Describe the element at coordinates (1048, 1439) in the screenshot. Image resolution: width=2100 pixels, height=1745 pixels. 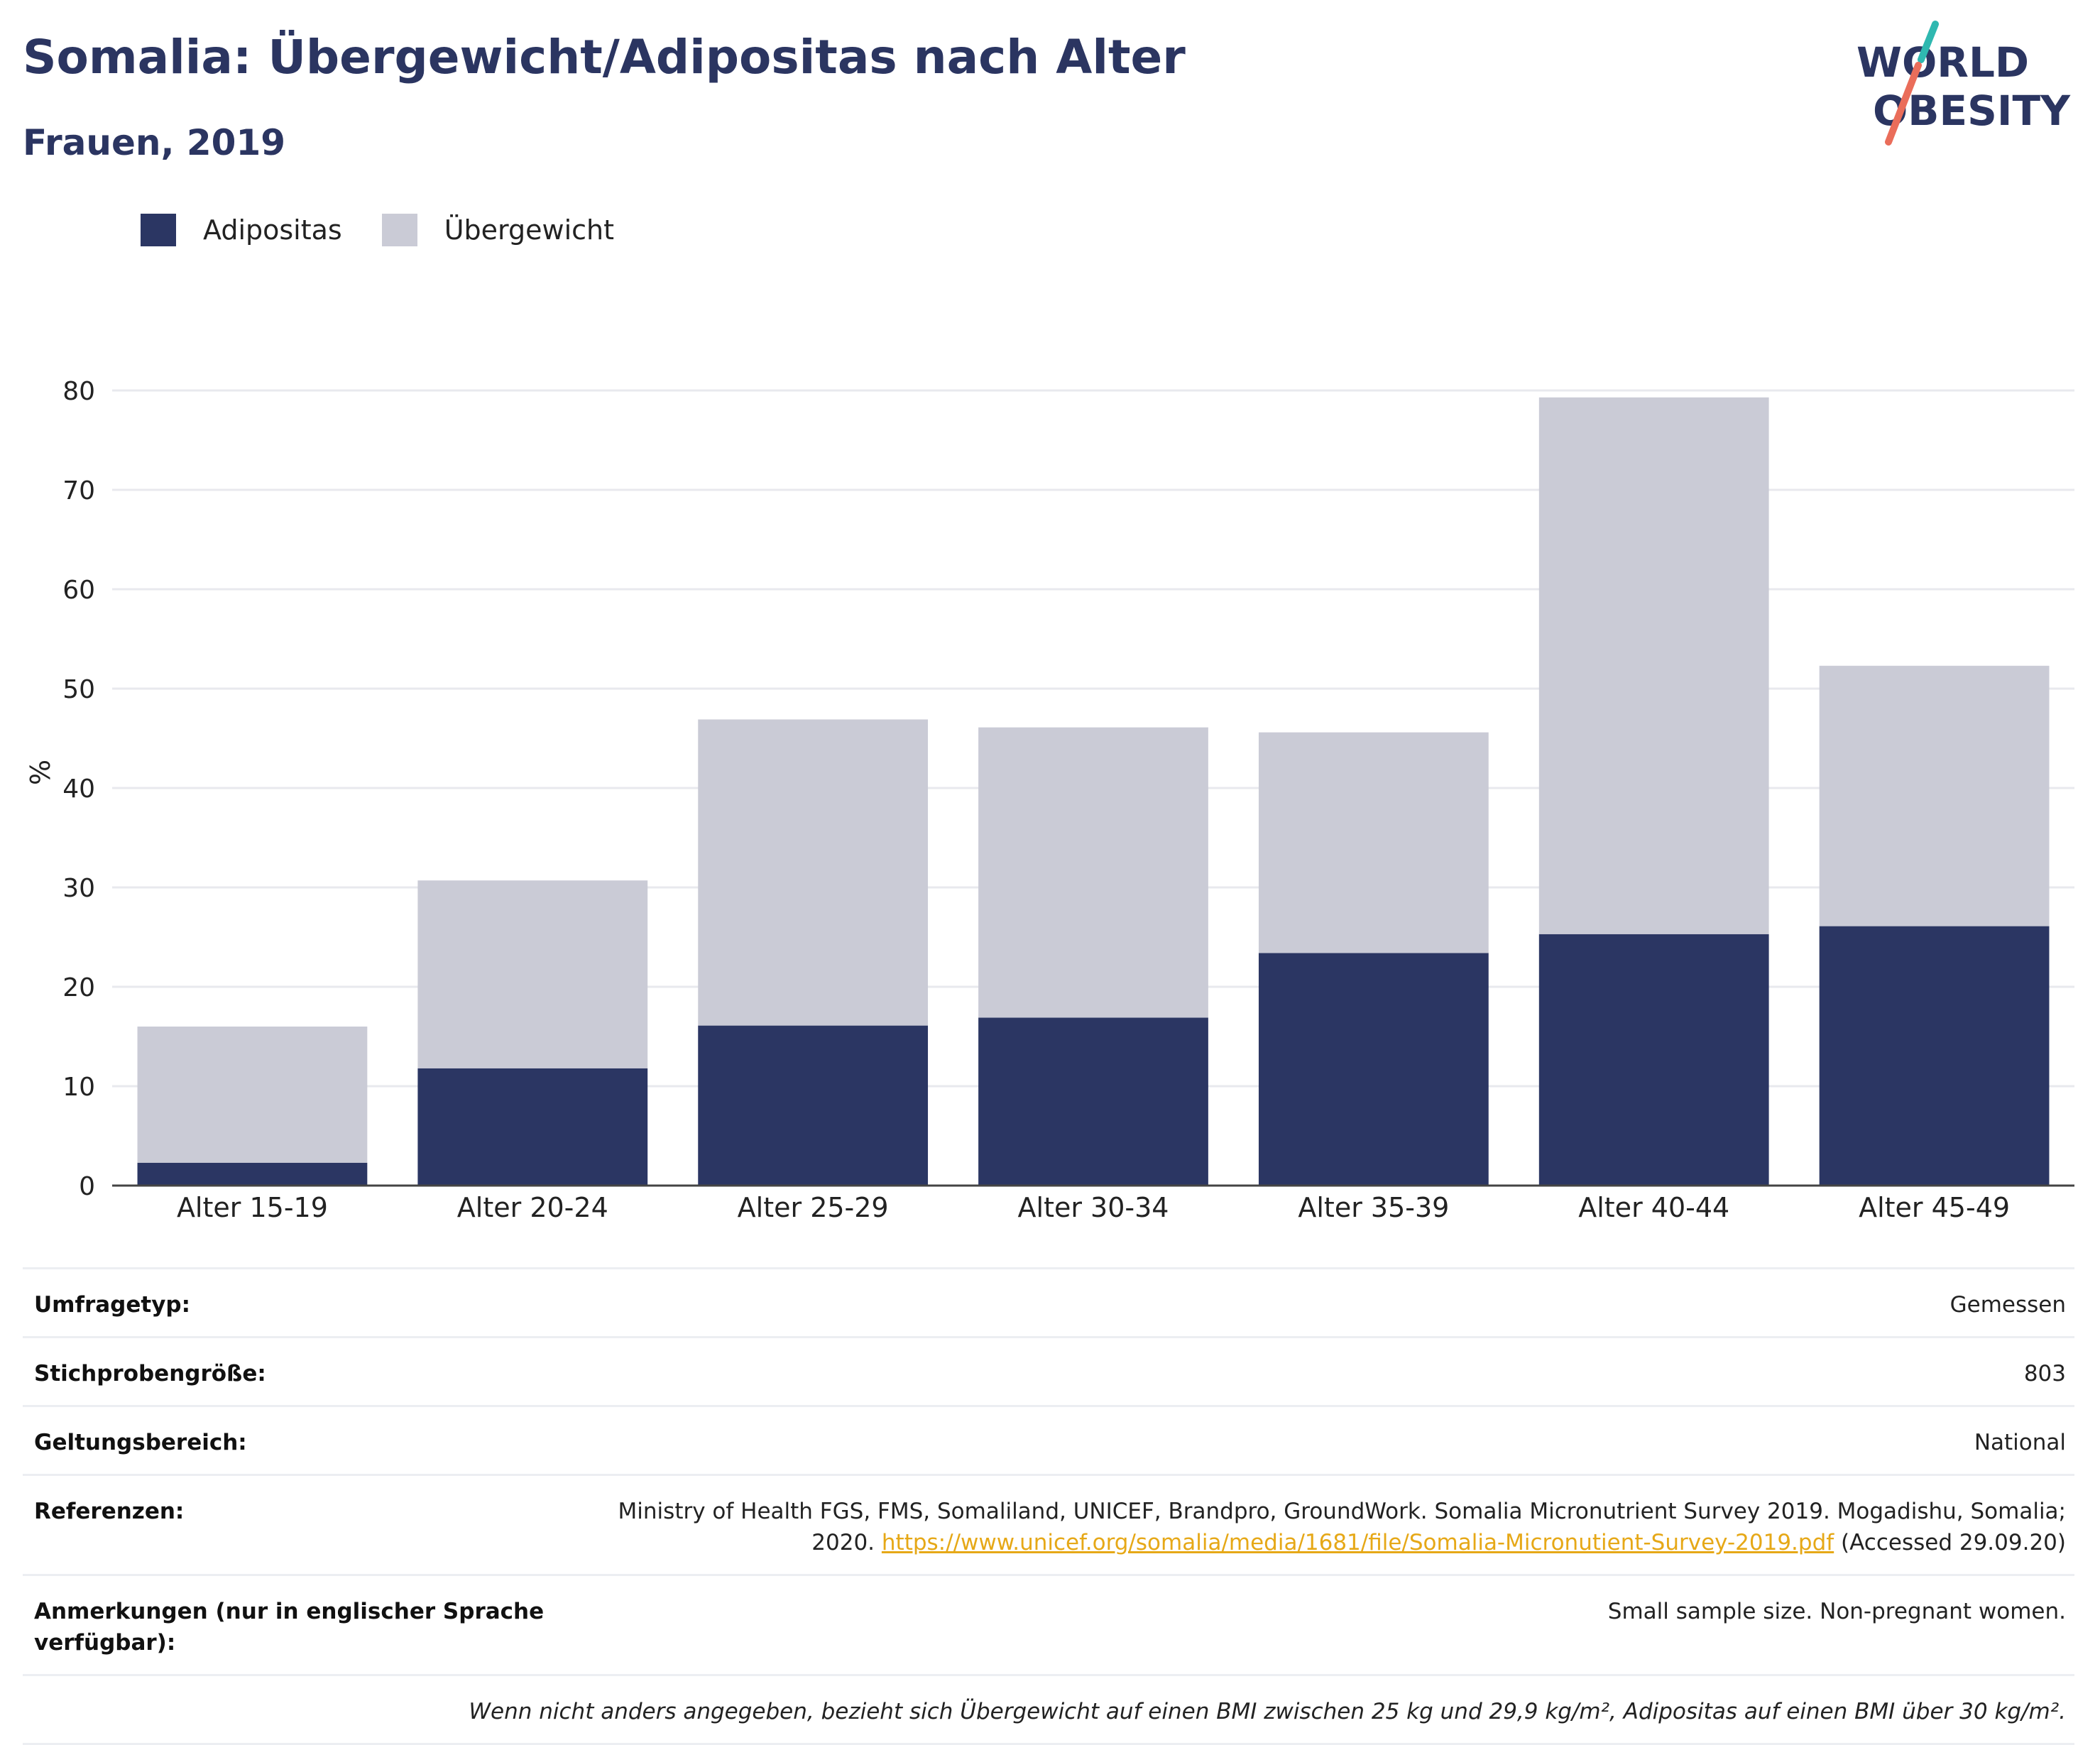
I see `info-row-coverage: Geltungsbereich: National` at that location.